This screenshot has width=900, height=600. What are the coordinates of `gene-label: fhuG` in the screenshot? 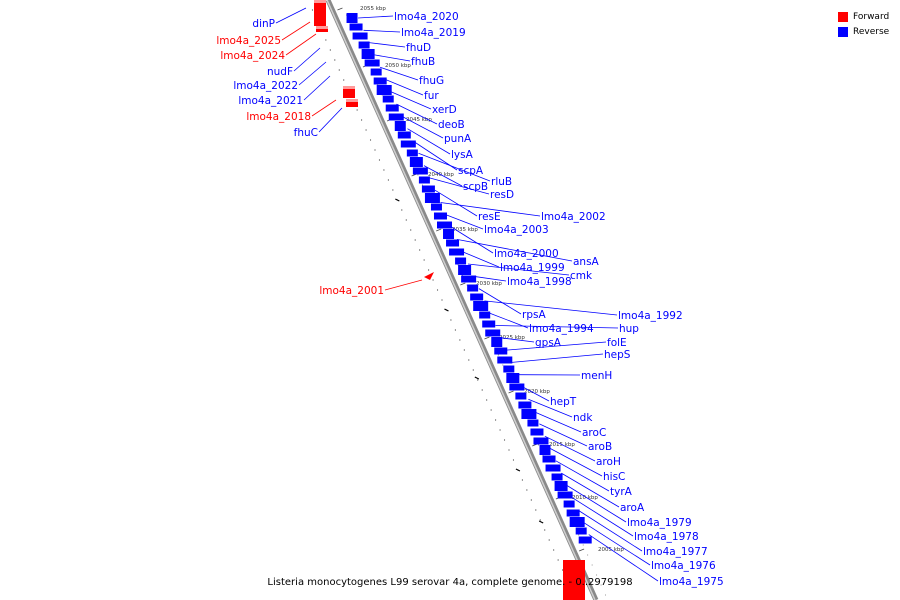 It's located at (431, 81).